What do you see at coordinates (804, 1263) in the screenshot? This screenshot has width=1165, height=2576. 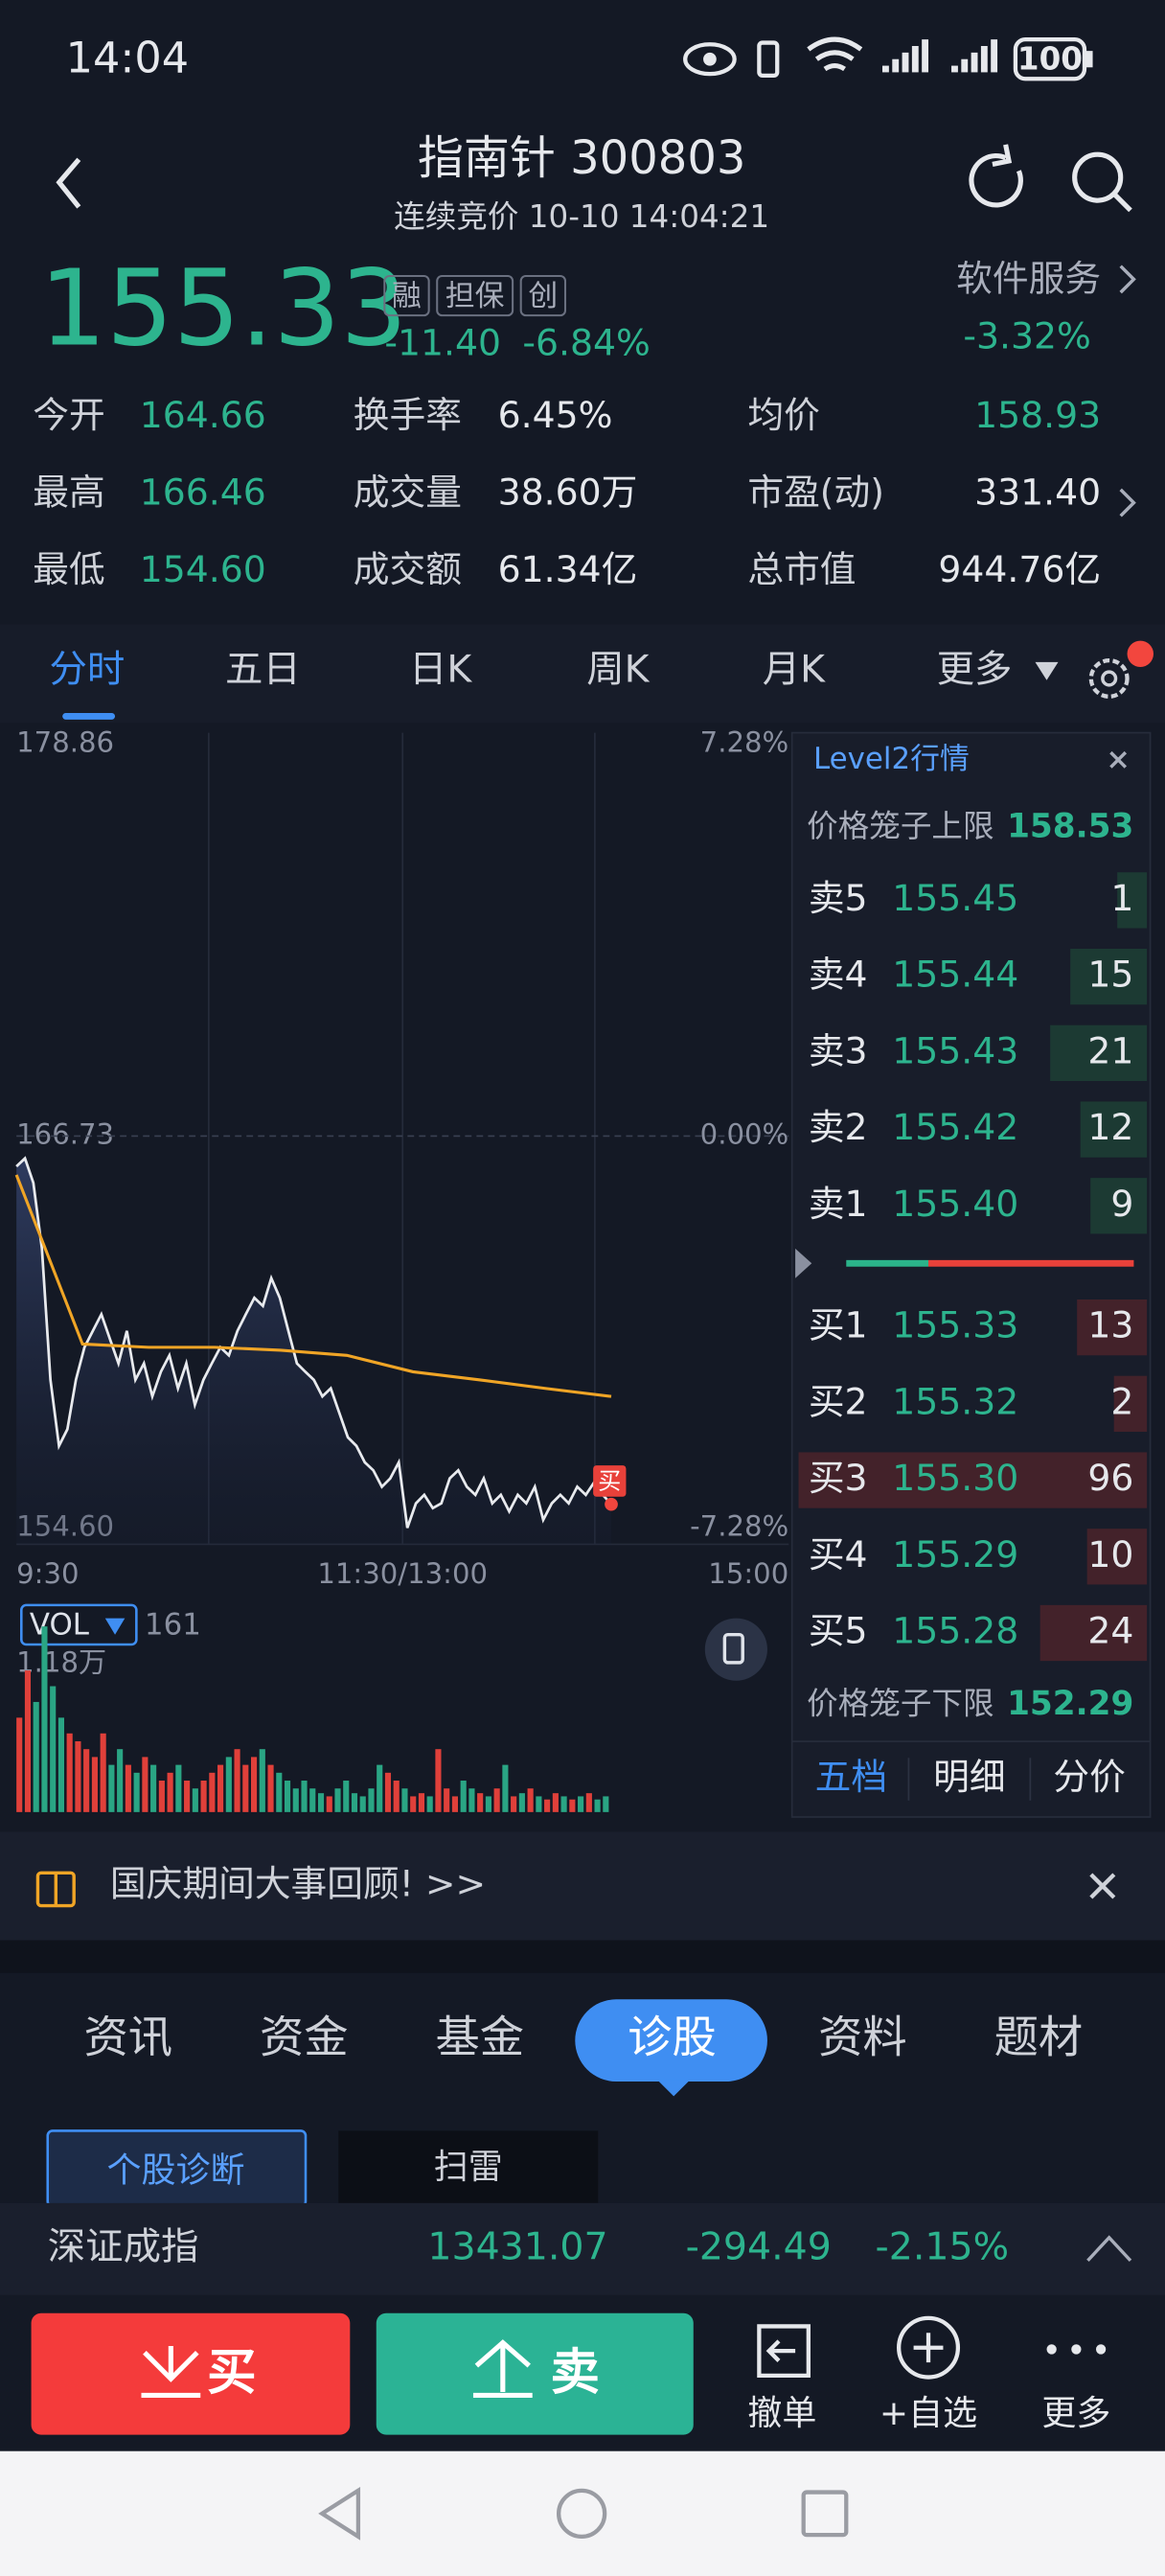 I see `book-toggle` at bounding box center [804, 1263].